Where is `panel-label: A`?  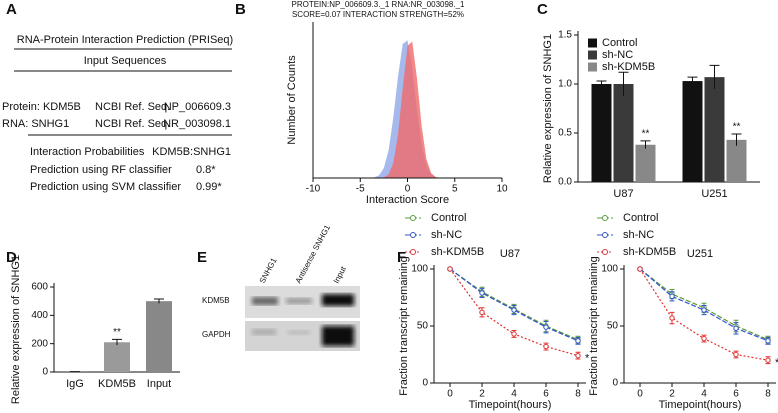 panel-label: A is located at coordinates (11, 9).